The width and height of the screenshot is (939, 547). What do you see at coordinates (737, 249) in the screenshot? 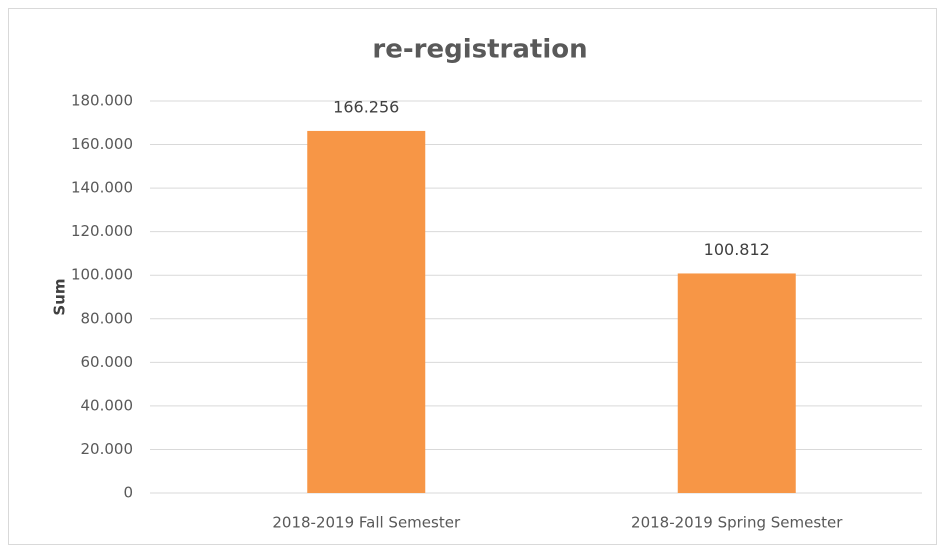
I see `data-label: 100.812` at bounding box center [737, 249].